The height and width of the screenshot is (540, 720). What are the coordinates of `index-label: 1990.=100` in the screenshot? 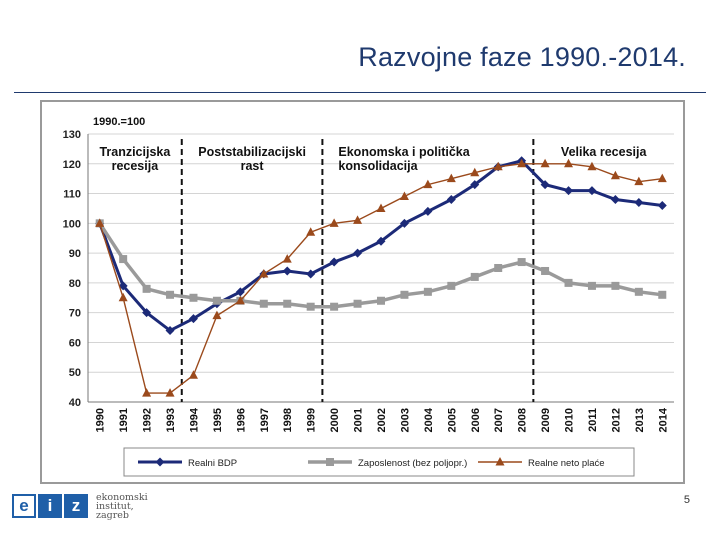 It's located at (119, 122).